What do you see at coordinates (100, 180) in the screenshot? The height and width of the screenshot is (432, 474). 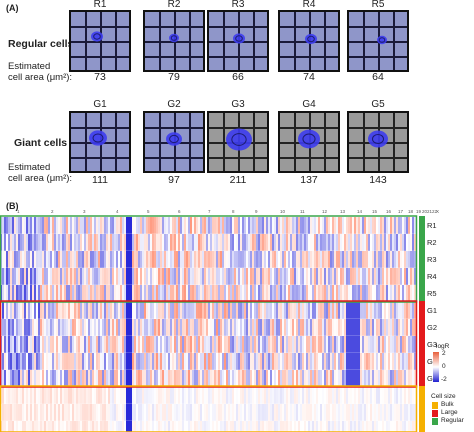 I see `cell-area-G1: 111` at bounding box center [100, 180].